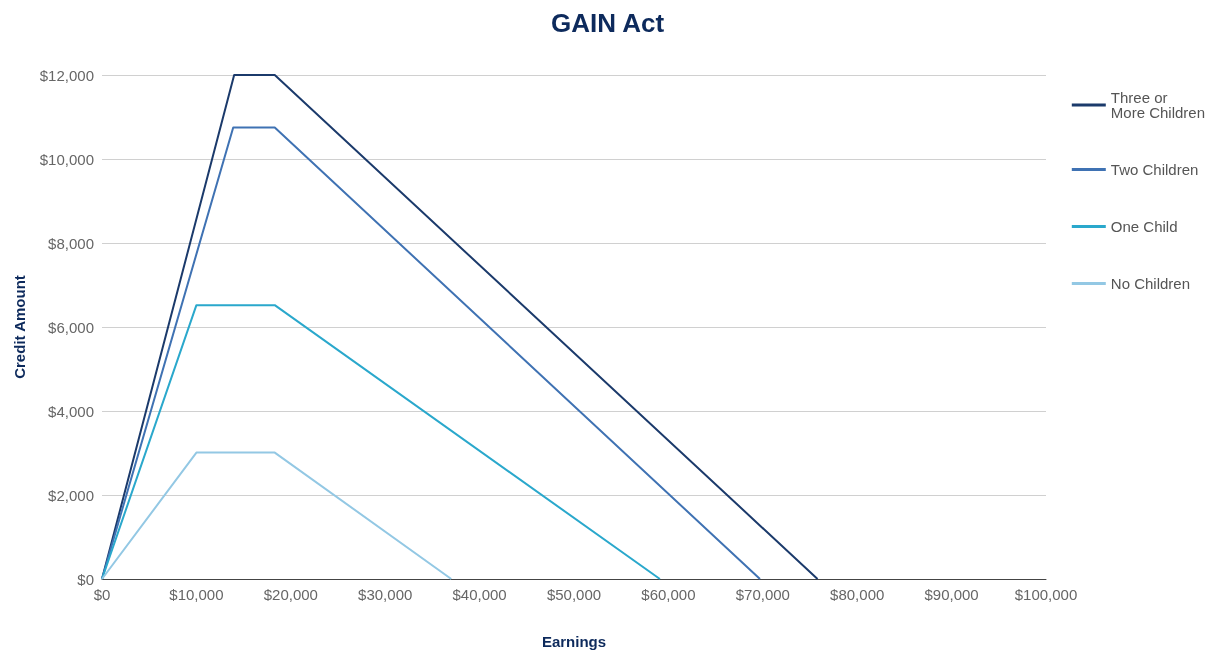 Image resolution: width=1215 pixels, height=664 pixels. Describe the element at coordinates (1046, 594) in the screenshot. I see `x-tick-label: $100,000` at that location.